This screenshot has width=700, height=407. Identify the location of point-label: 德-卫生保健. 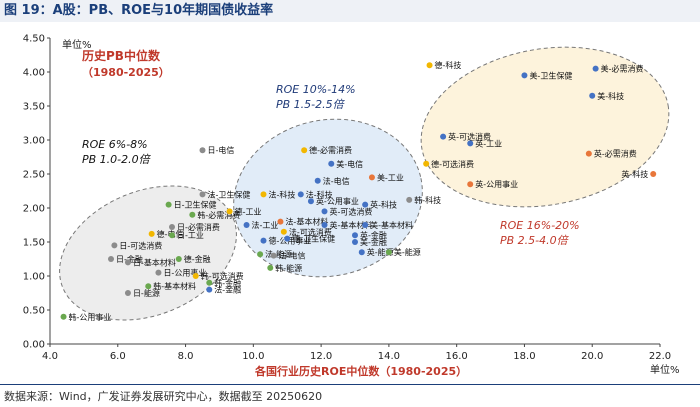
(313, 239).